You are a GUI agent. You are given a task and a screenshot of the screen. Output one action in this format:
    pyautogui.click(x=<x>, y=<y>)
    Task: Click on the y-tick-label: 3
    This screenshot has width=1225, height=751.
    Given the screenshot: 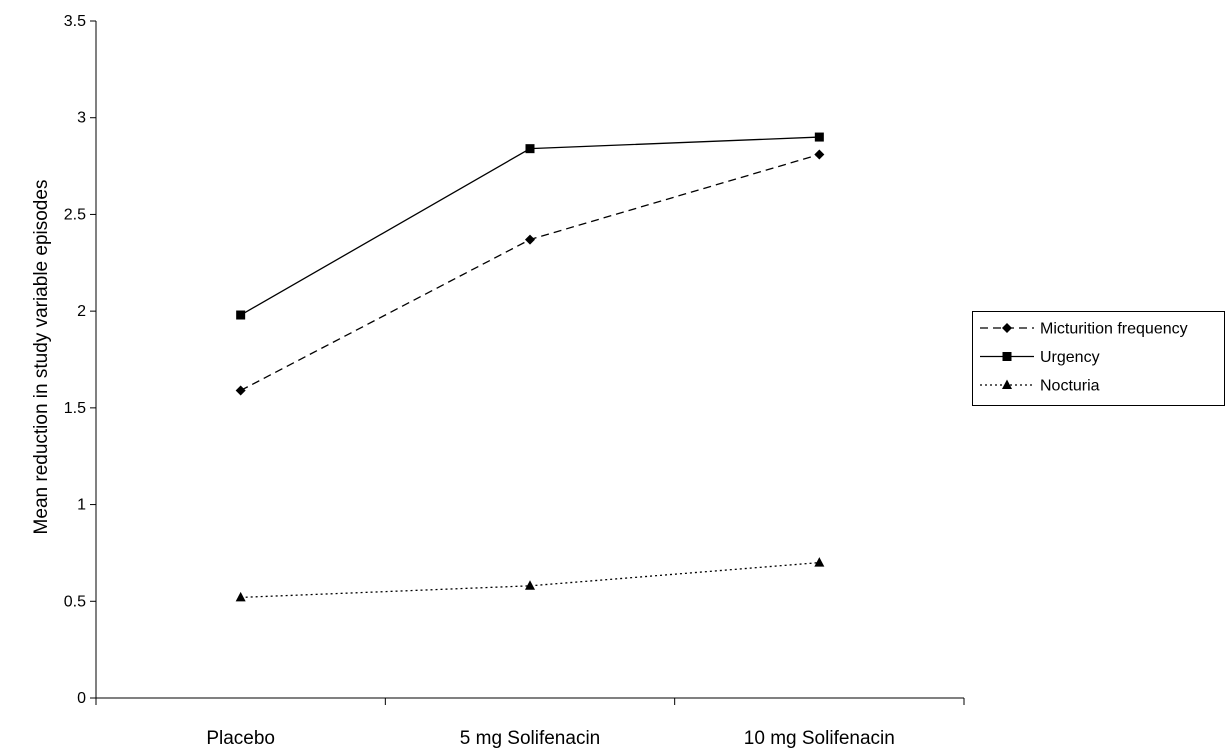 What is the action you would take?
    pyautogui.click(x=81, y=118)
    